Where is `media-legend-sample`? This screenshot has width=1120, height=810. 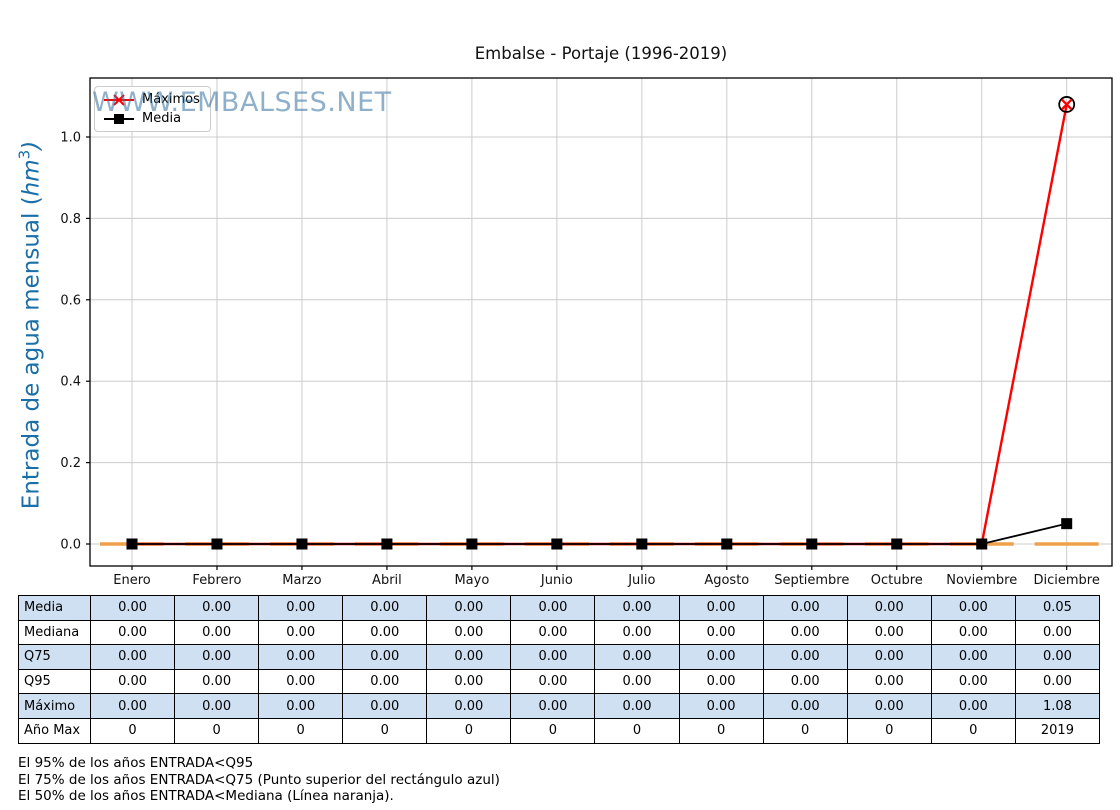
media-legend-sample is located at coordinates (119, 118).